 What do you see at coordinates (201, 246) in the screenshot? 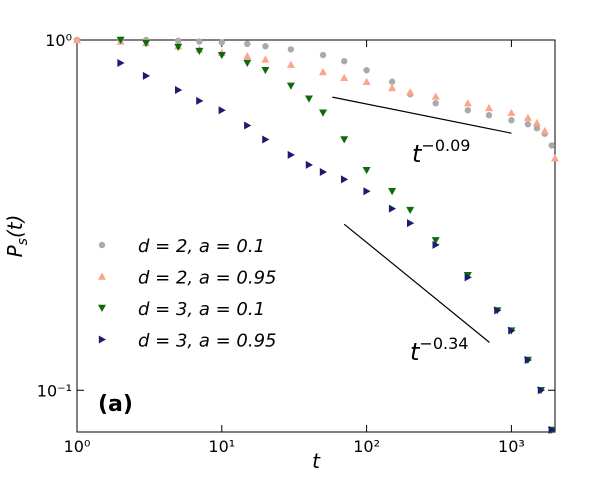
I see `legend-label: d = 2, a = 0.1` at bounding box center [201, 246].